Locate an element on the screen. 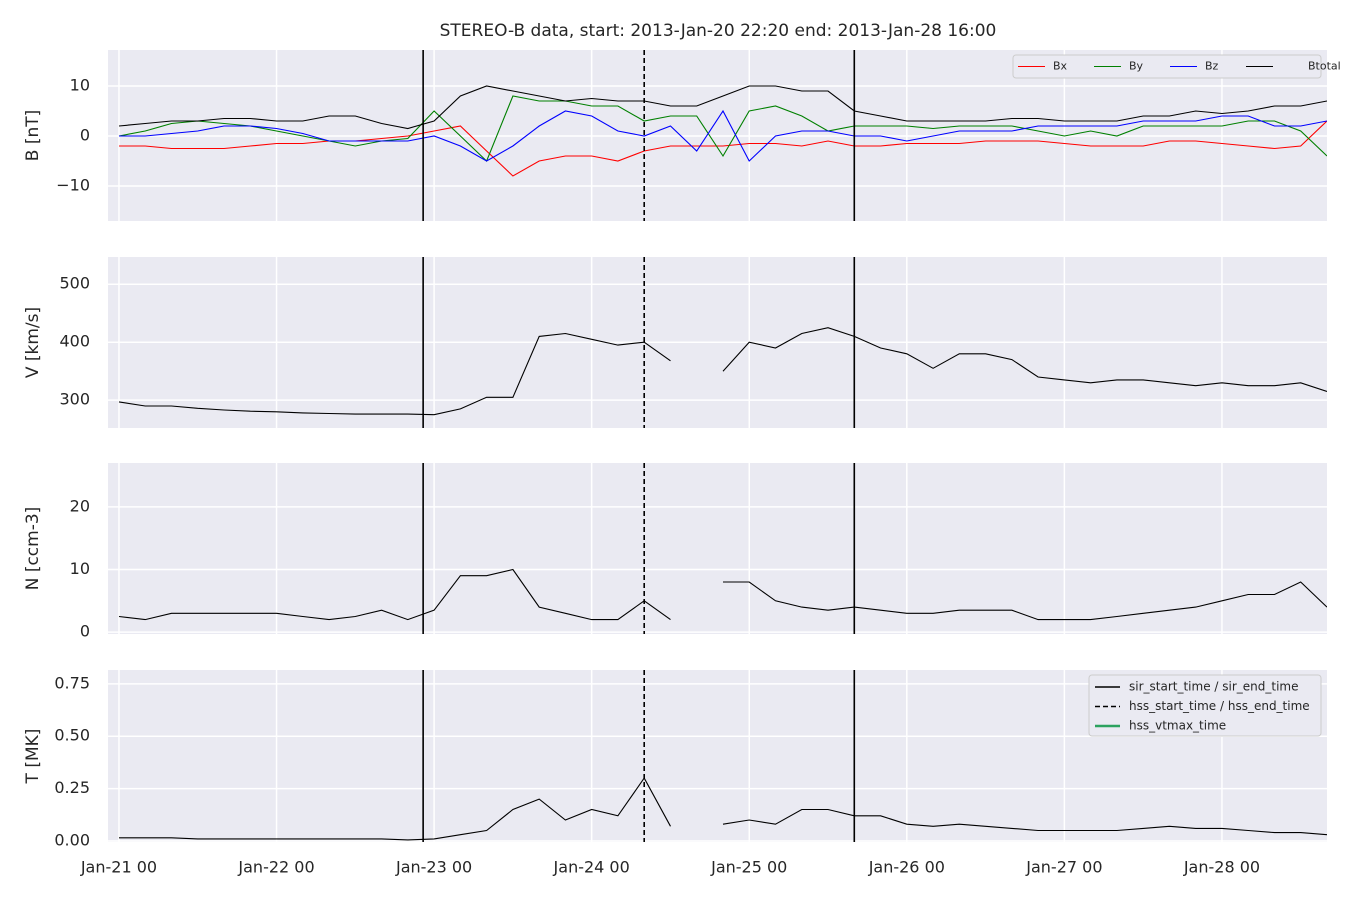 This screenshot has height=900, width=1350. y-tick-label: 20 is located at coordinates (80, 505).